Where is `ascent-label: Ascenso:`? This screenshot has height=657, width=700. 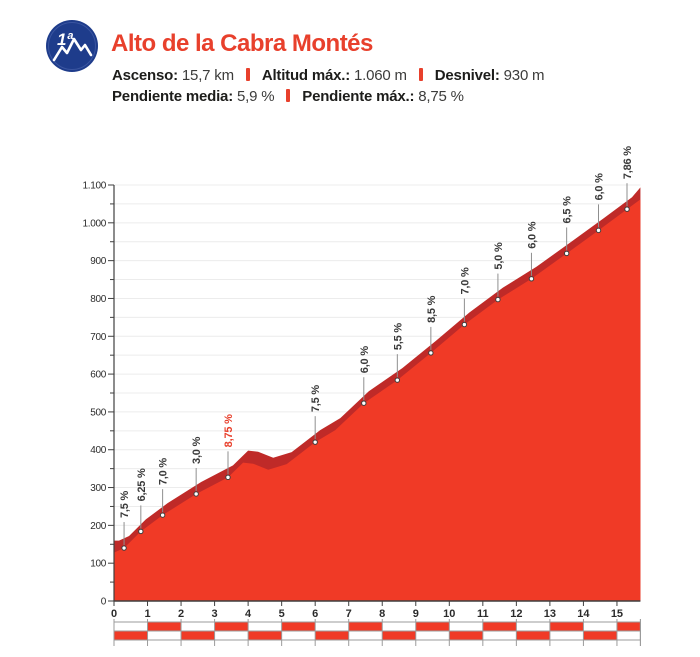 ascent-label: Ascenso: is located at coordinates (145, 75).